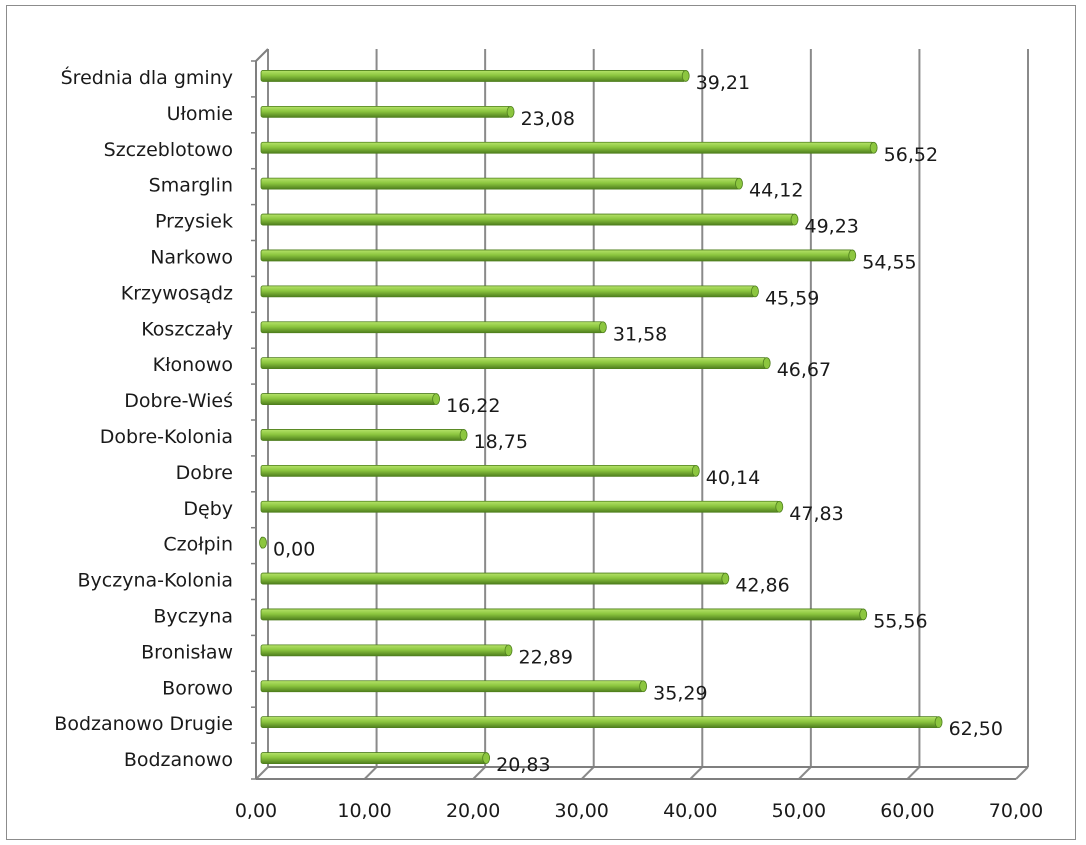 The width and height of the screenshot is (1086, 845). Describe the element at coordinates (178, 401) in the screenshot. I see `category-label: Dobre-Wieś` at that location.